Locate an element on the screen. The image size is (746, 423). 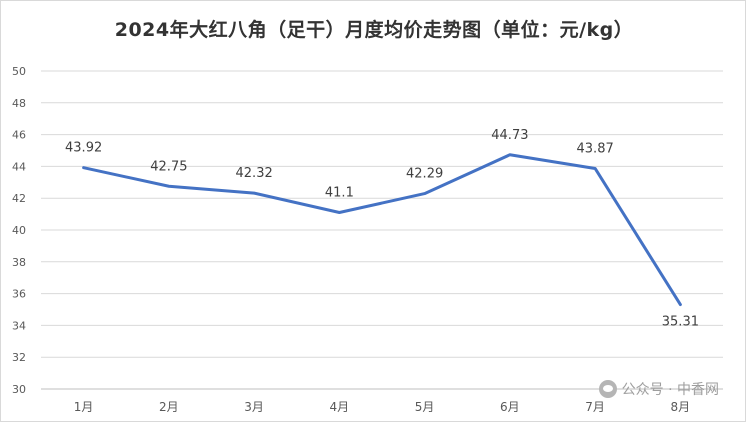
y-tick-label: 40 is located at coordinates (19, 230).